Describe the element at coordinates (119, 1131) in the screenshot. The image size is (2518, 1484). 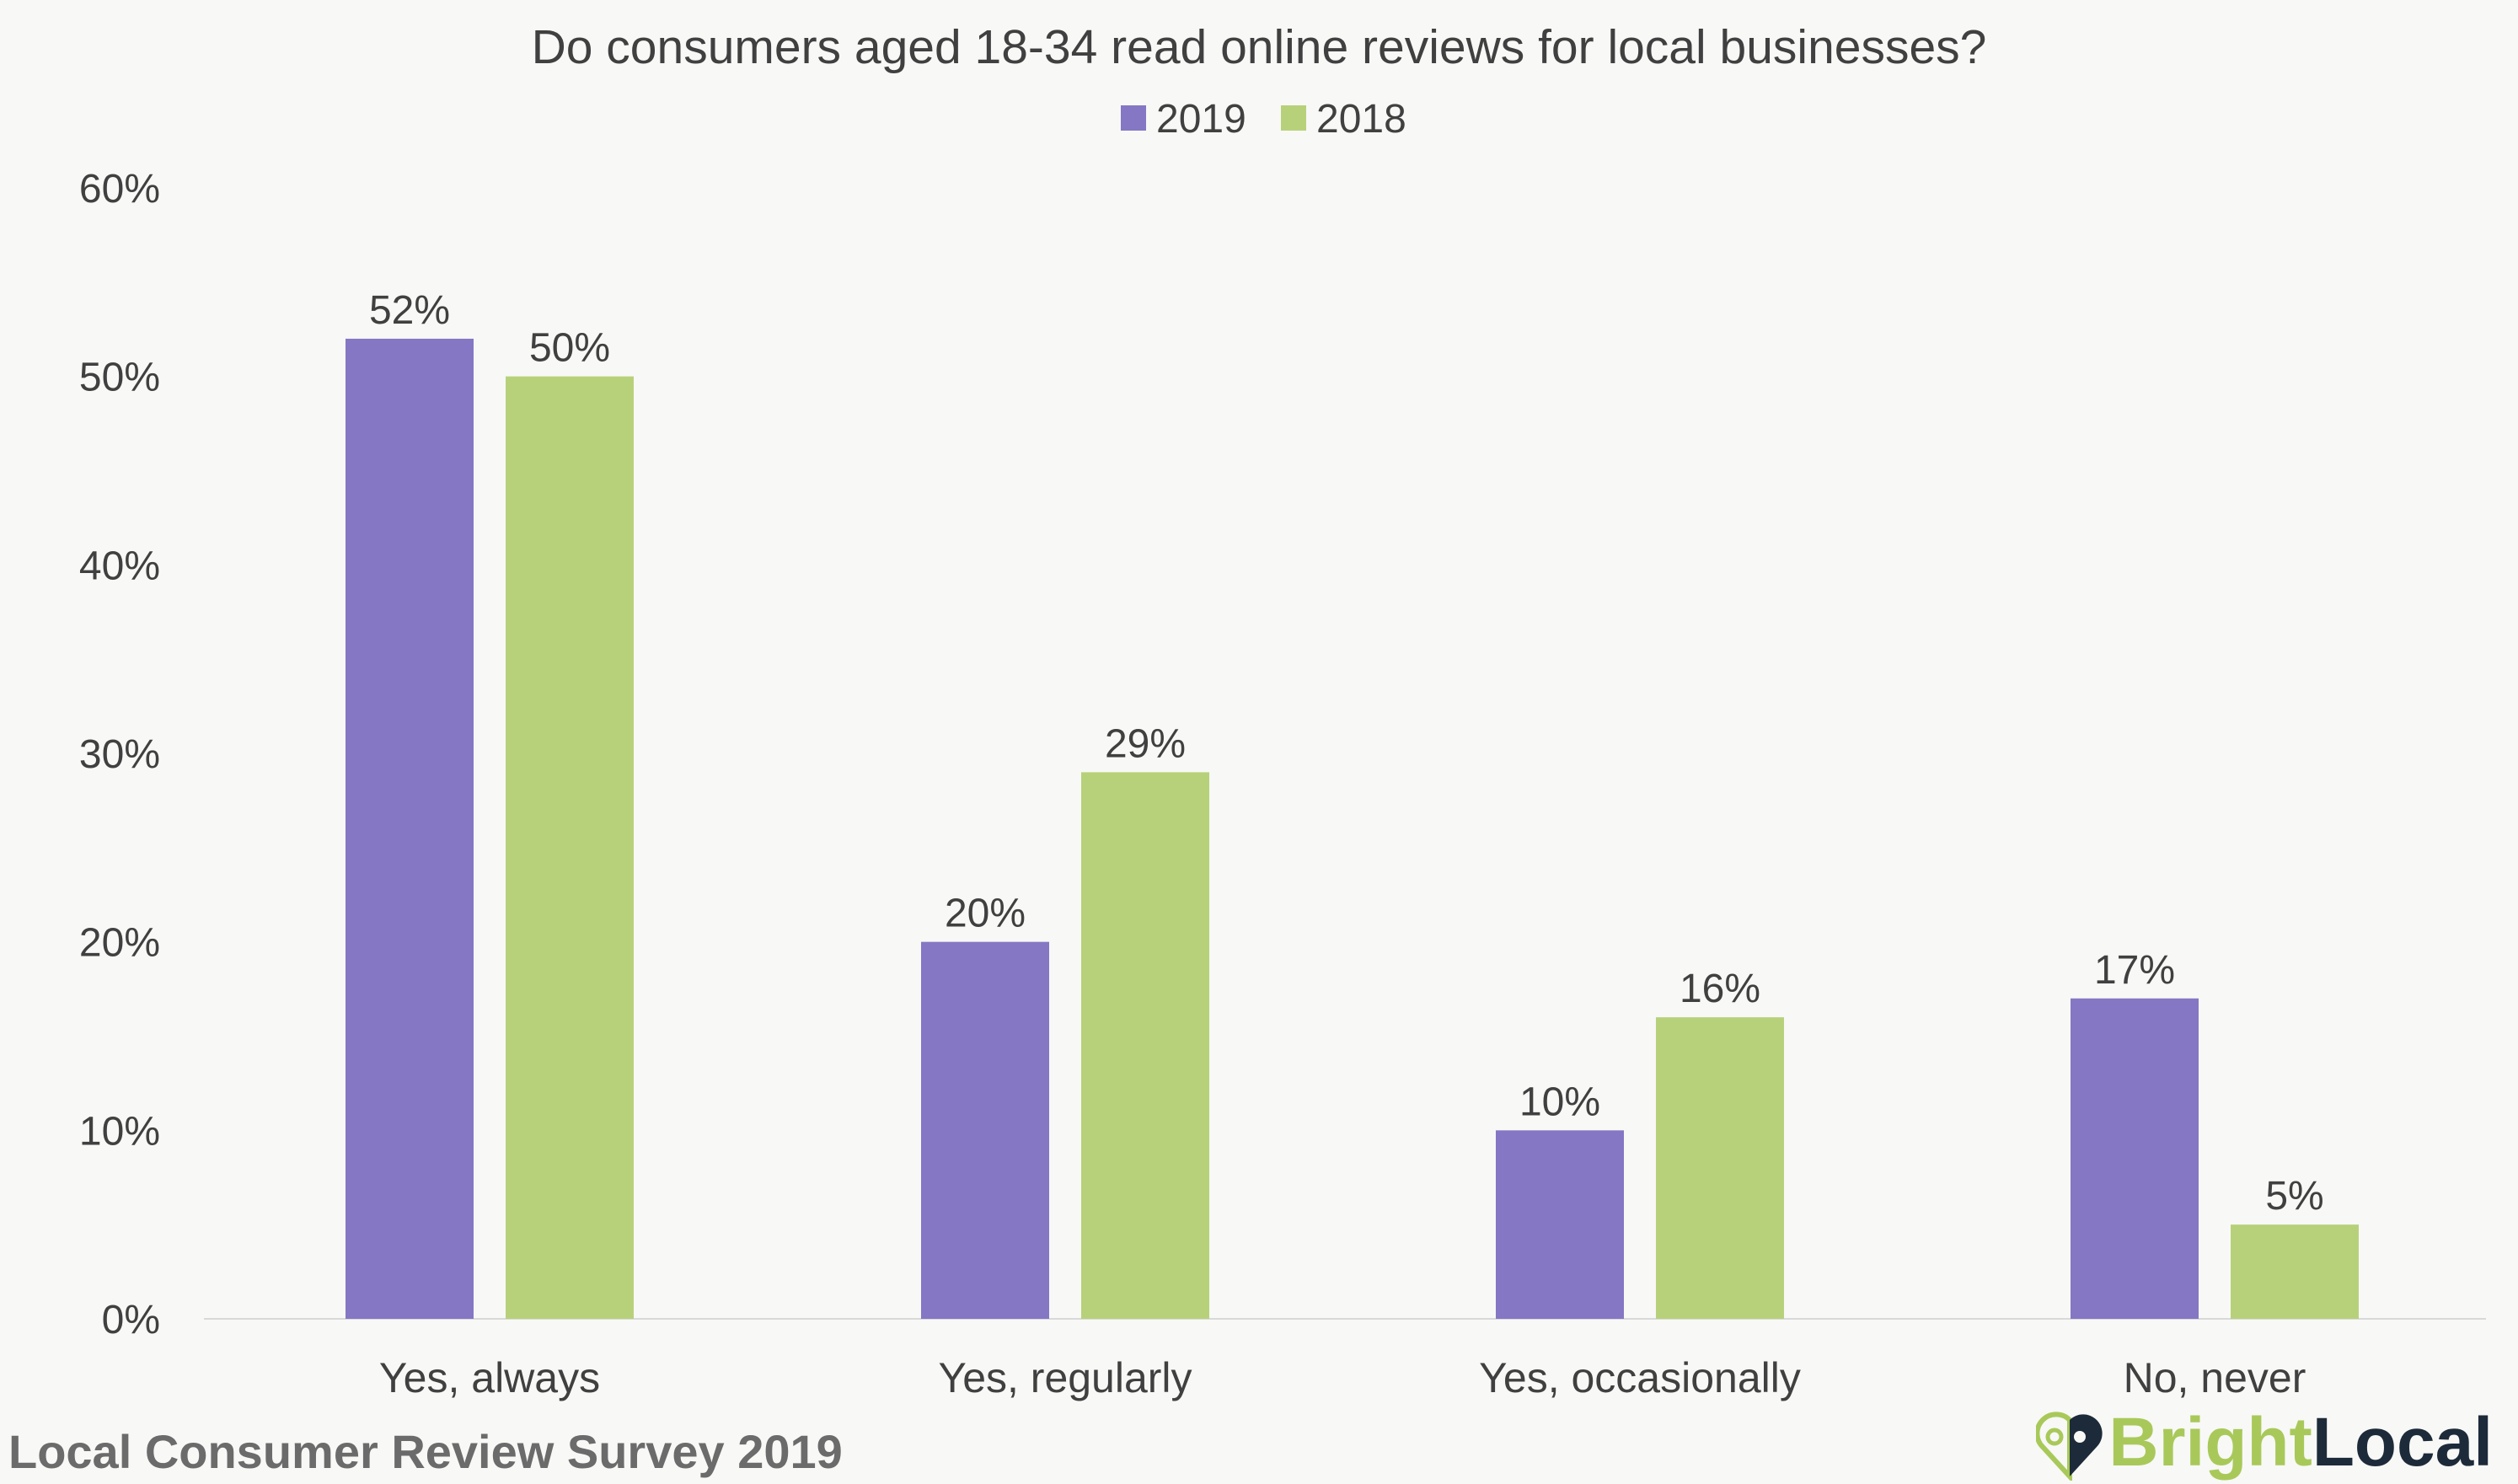
I see `y-tick-label: 10%` at that location.